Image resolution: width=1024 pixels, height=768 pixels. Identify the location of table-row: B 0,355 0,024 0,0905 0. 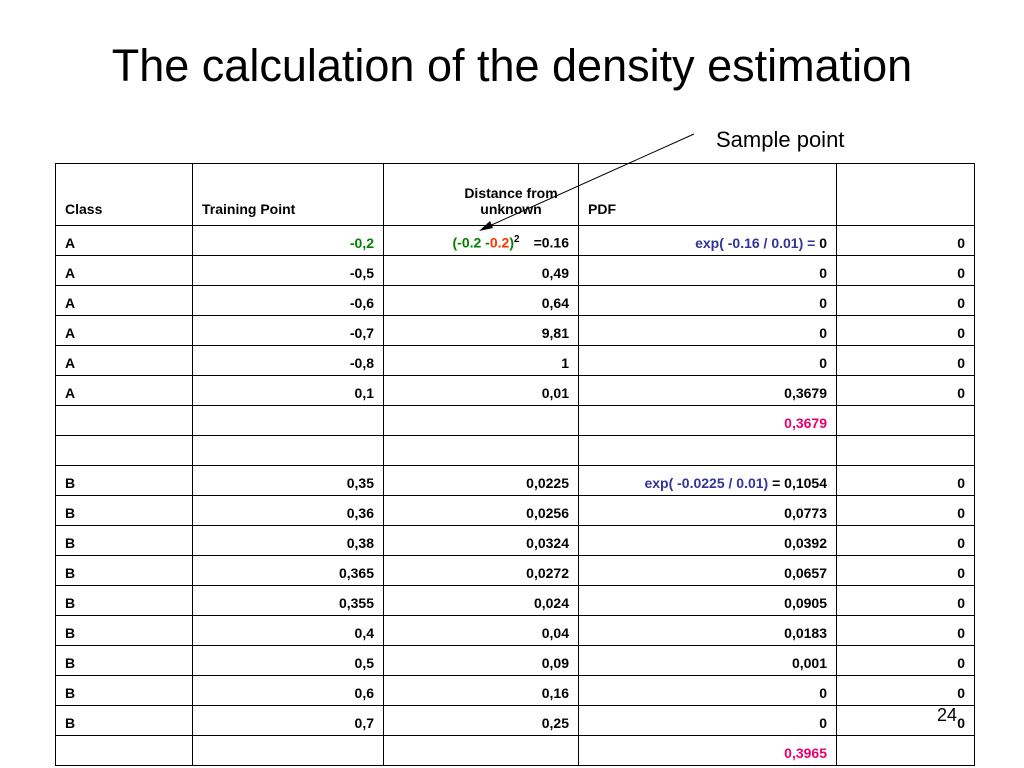
(515, 600).